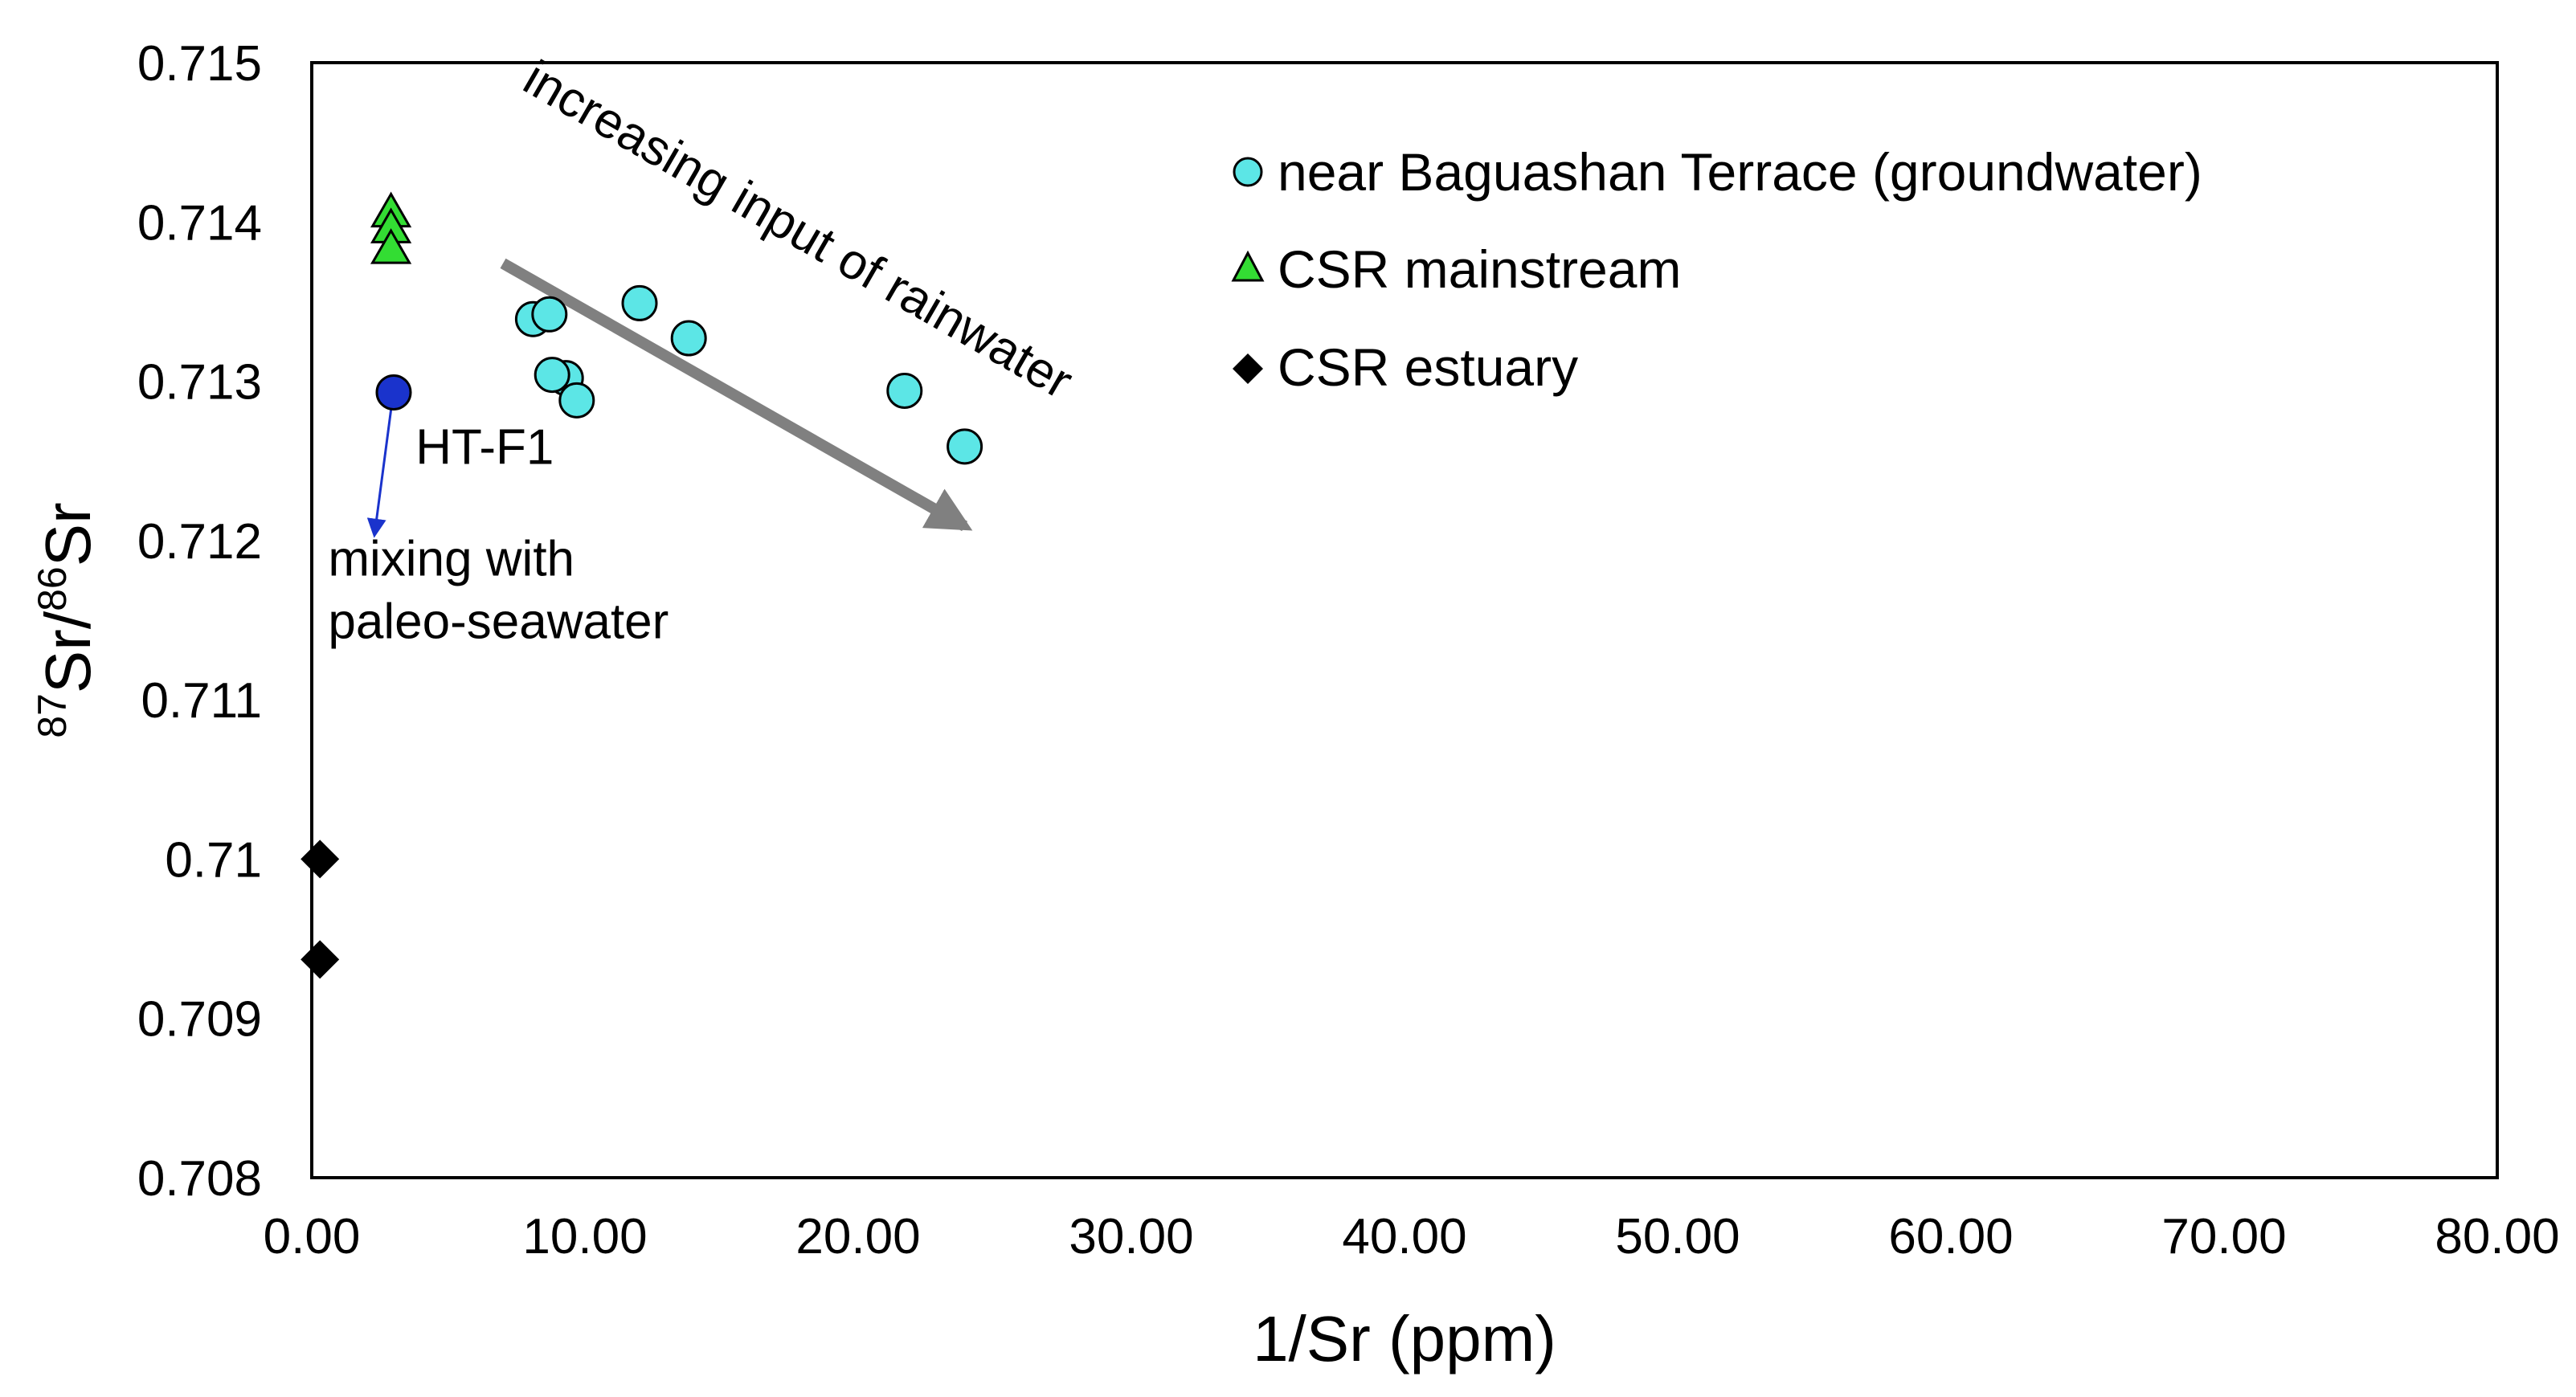 This screenshot has width=2576, height=1397. Describe the element at coordinates (737, 395) in the screenshot. I see `rain-arrow` at that location.